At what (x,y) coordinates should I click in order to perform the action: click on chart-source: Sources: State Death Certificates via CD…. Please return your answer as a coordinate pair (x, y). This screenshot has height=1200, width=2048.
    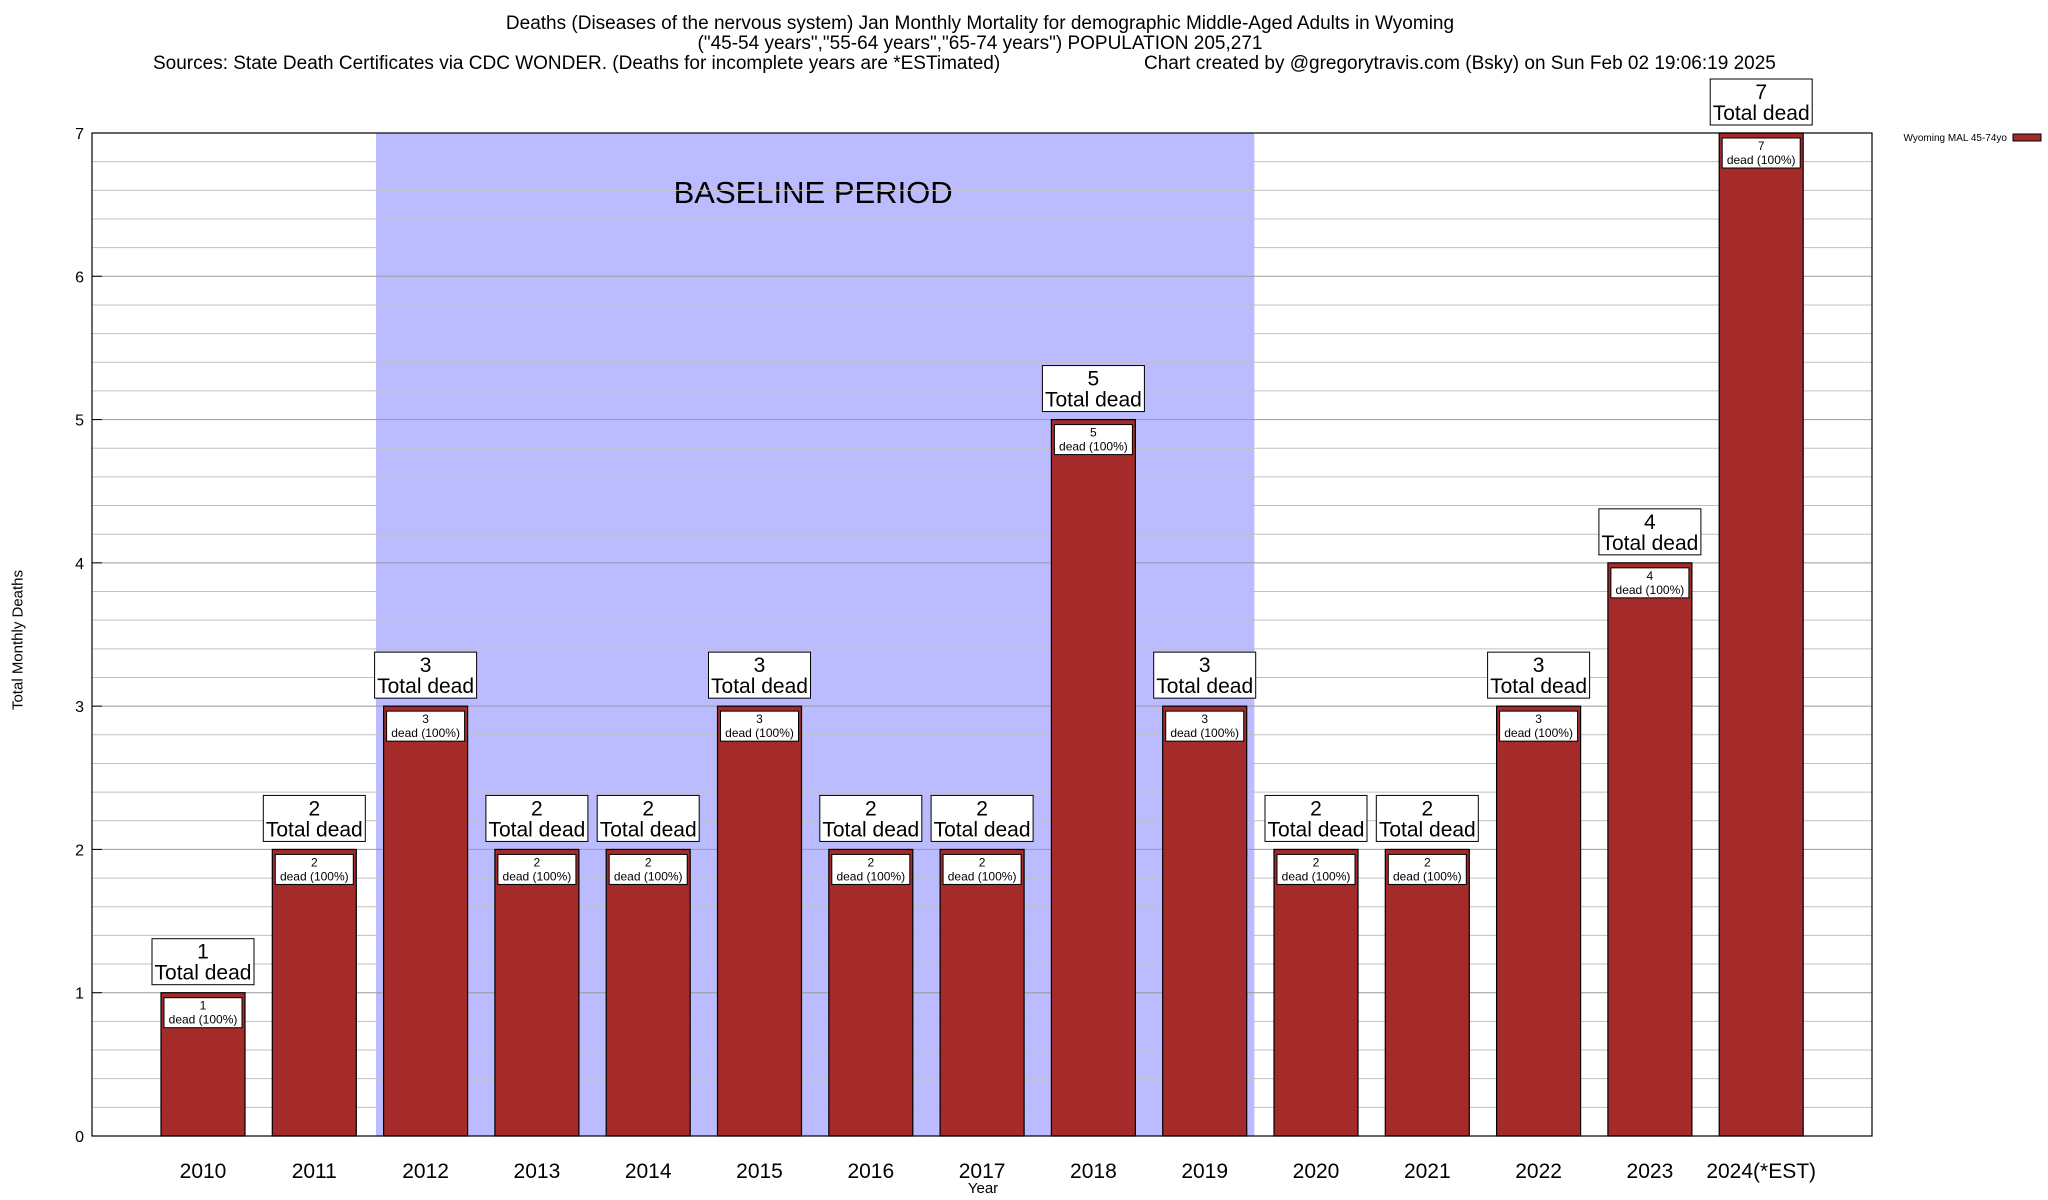
    Looking at the image, I should click on (577, 63).